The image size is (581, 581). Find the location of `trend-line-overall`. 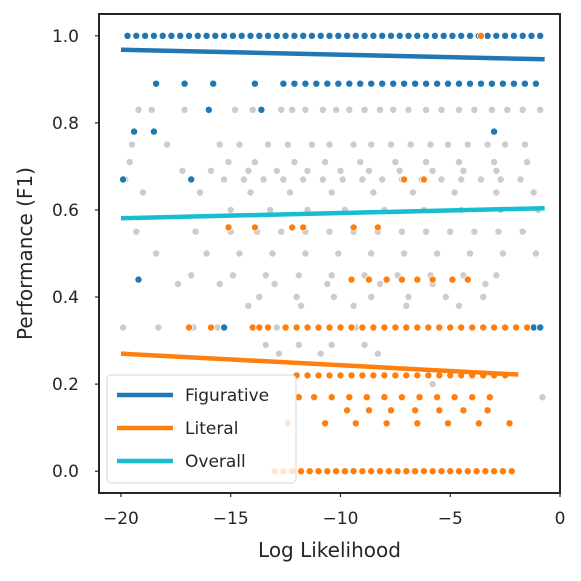

trend-line-overall is located at coordinates (332, 213).